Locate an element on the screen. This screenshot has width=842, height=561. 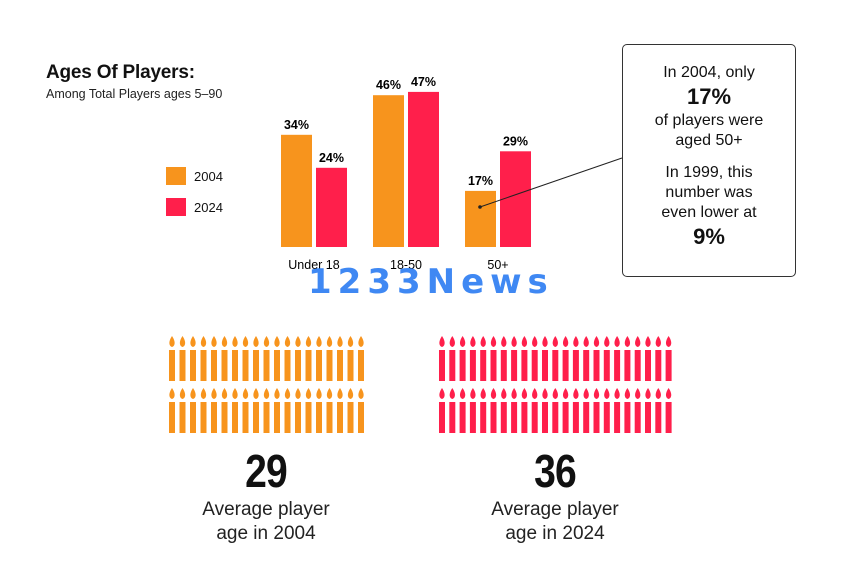
callout-dot is located at coordinates (480, 207).